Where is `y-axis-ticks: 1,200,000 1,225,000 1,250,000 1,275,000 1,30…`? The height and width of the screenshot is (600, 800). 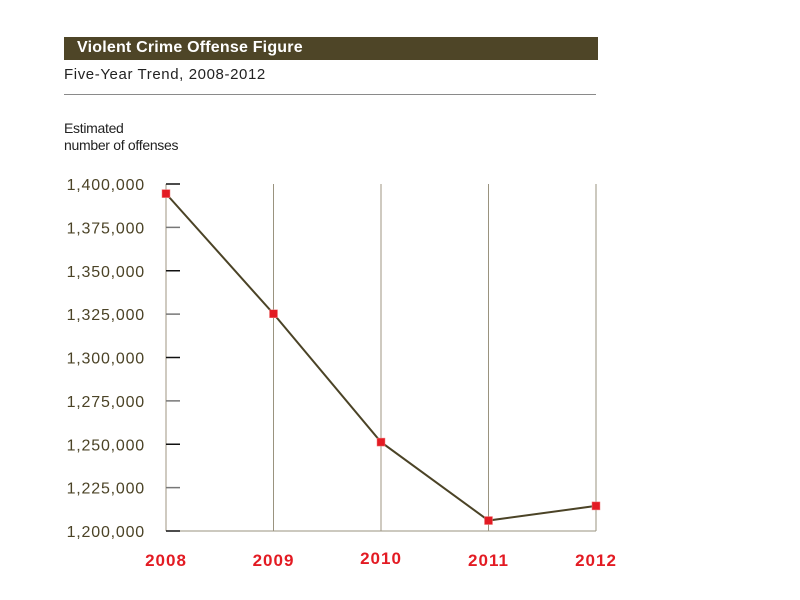 y-axis-ticks: 1,200,000 1,225,000 1,250,000 1,275,000 1,30… is located at coordinates (123, 359).